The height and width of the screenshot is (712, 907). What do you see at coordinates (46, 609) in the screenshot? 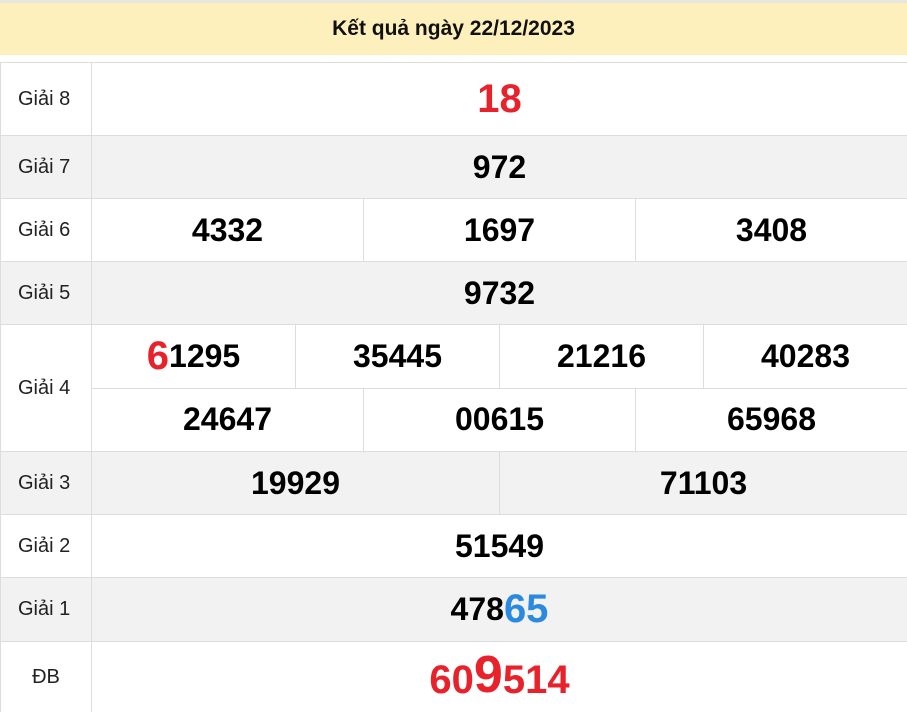
I see `prize-label: Giải 1` at bounding box center [46, 609].